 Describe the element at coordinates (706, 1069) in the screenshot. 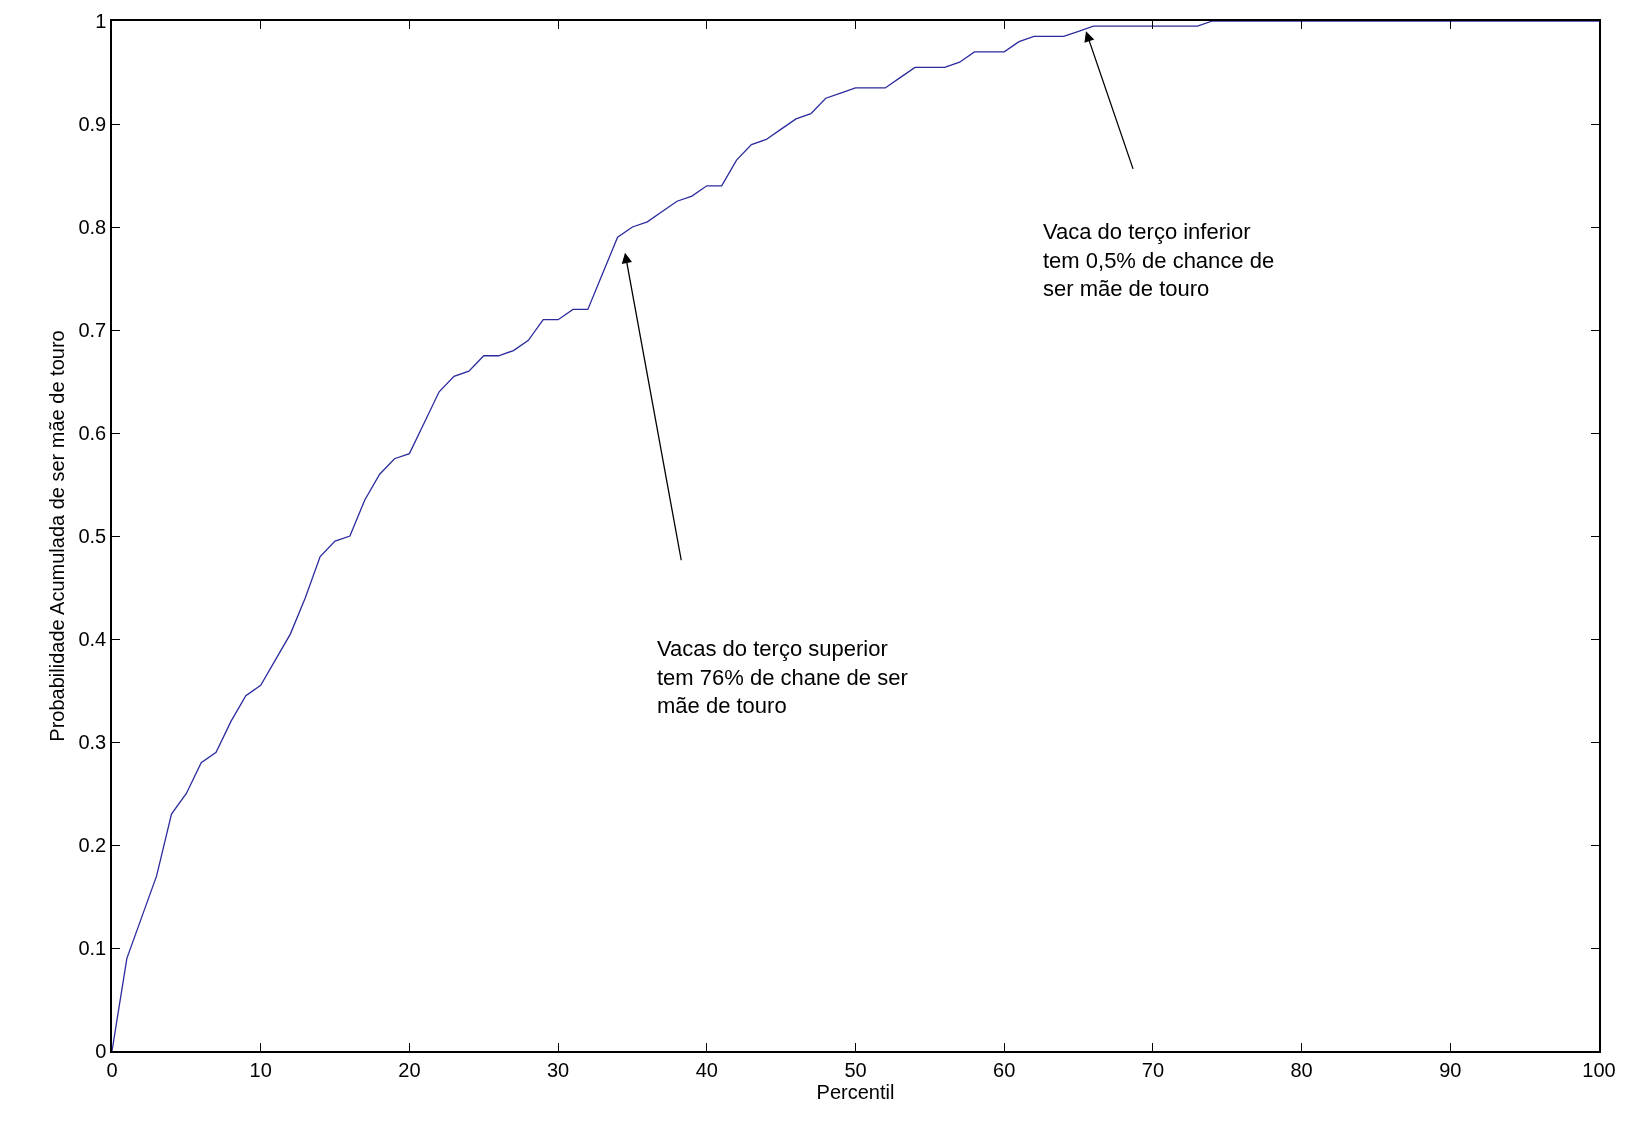

I see `x-tick-label: 40` at that location.